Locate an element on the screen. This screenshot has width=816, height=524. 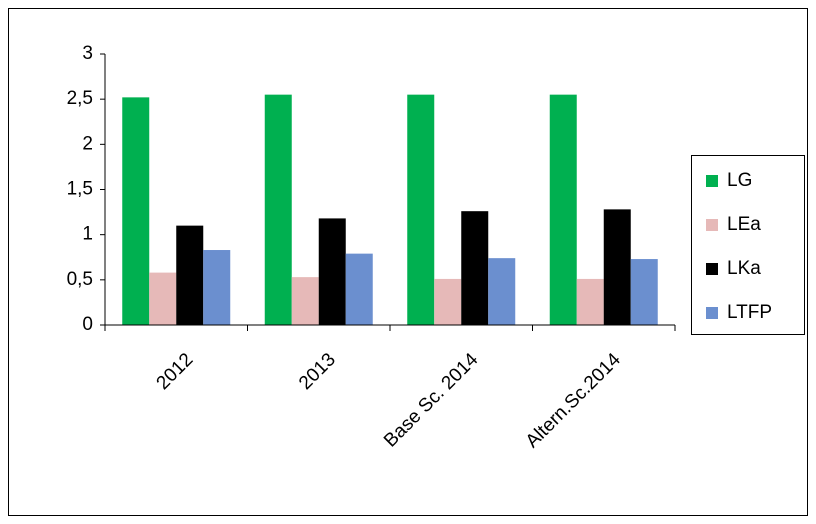
legend-label: LTFP is located at coordinates (749, 312).